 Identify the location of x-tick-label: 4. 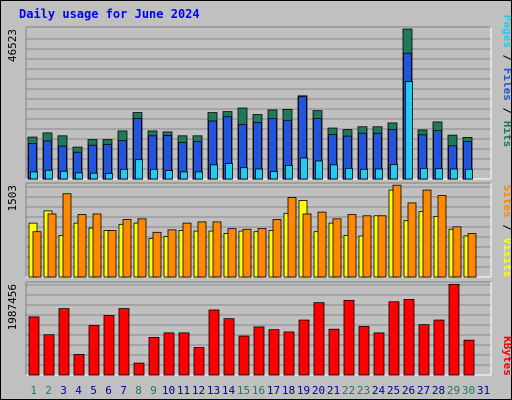
(78, 390).